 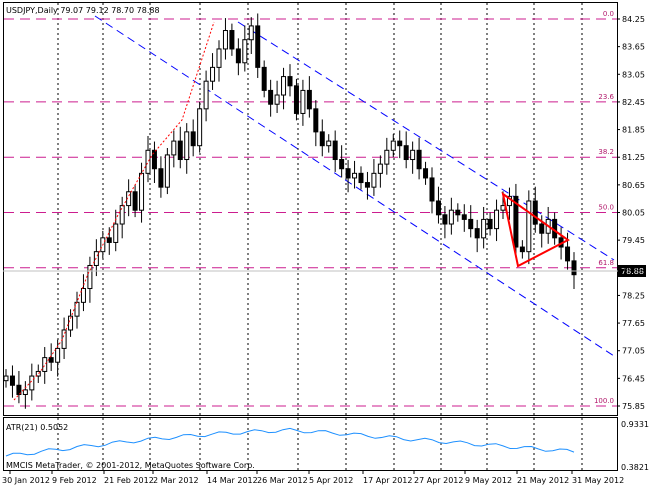 What do you see at coordinates (387, 480) in the screenshot?
I see `date-tick-label: 17 Apr 2012` at bounding box center [387, 480].